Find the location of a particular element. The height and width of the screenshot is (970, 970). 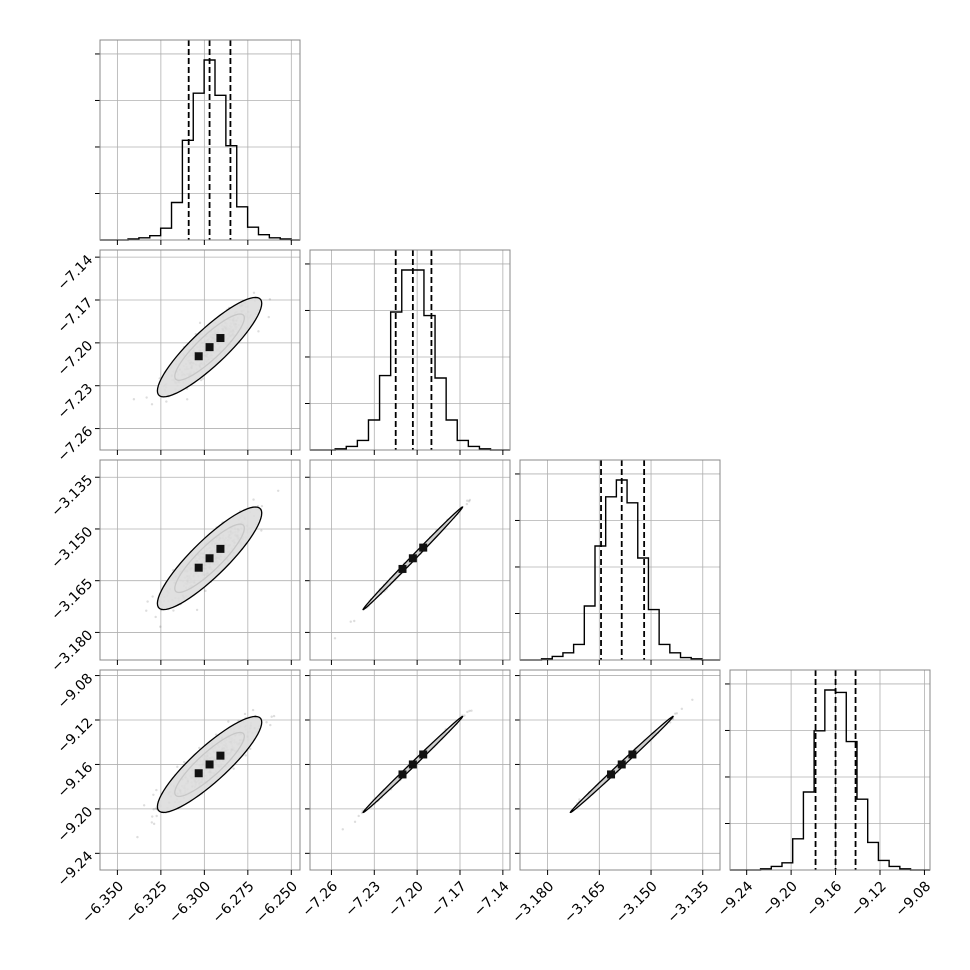

x-tick-label: −3.135 is located at coordinates (689, 902).